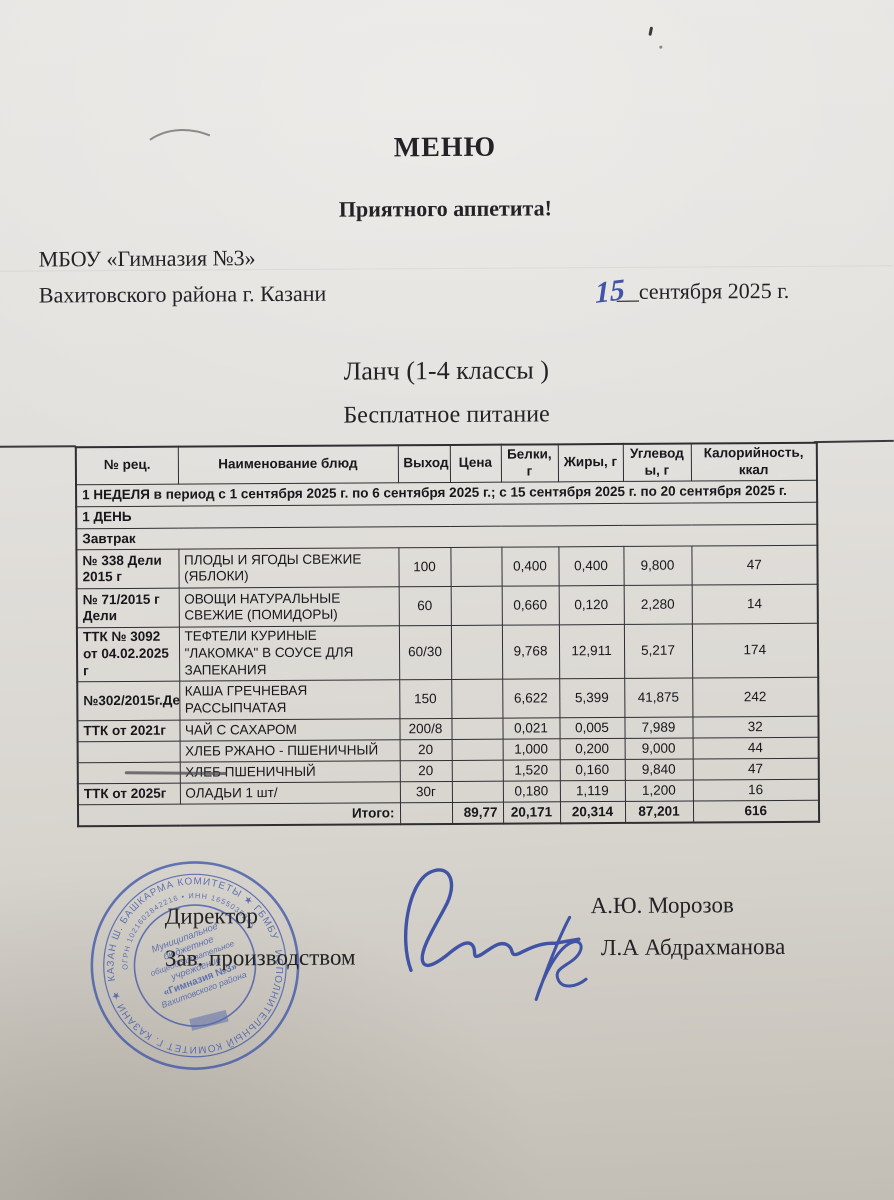 The image size is (894, 1200). Describe the element at coordinates (657, 605) in the screenshot. I see `cell-carbs: 2,280` at that location.